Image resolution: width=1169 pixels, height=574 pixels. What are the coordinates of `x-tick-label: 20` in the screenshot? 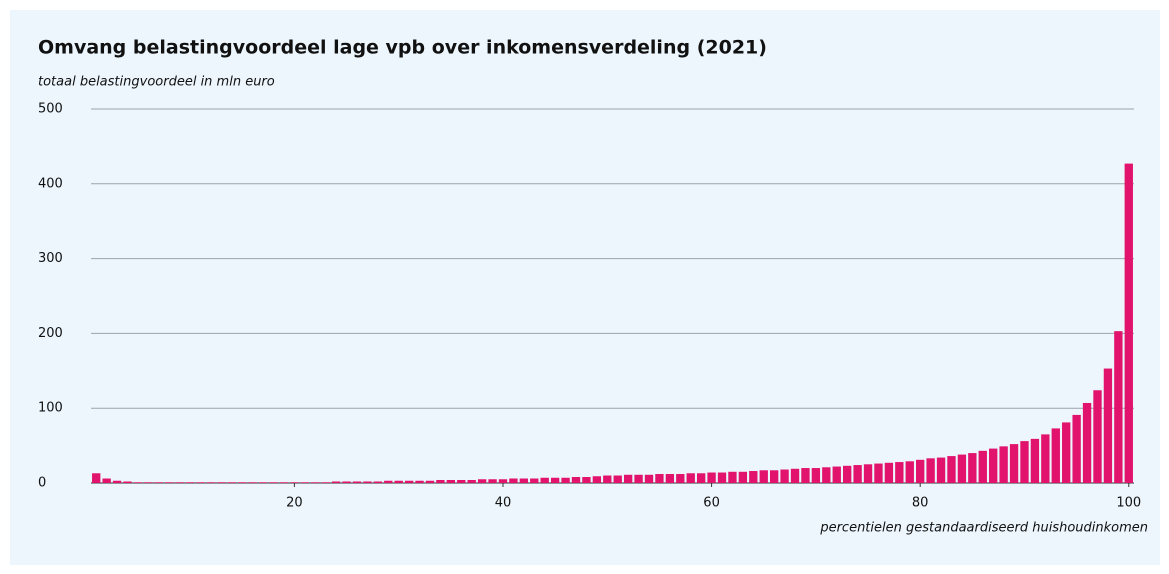 It's located at (294, 503).